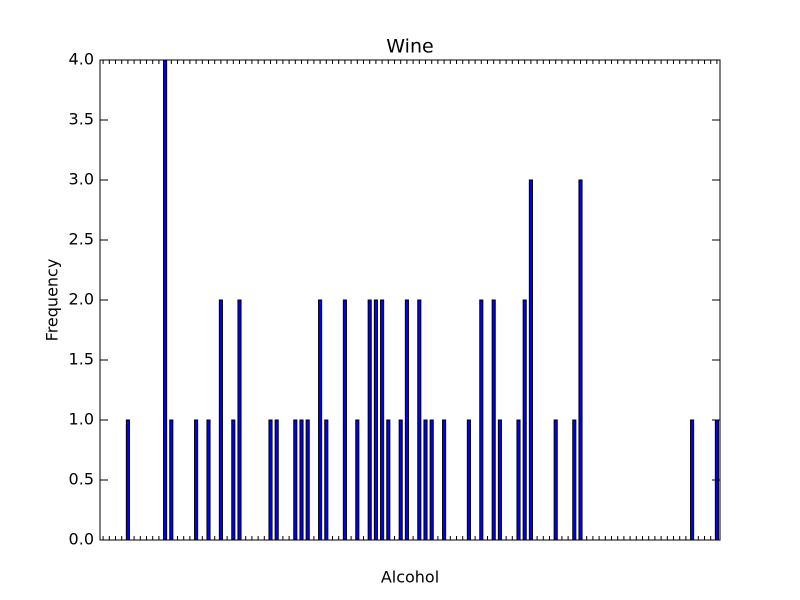  What do you see at coordinates (81, 119) in the screenshot?
I see `y-tick-label: 3.5` at bounding box center [81, 119].